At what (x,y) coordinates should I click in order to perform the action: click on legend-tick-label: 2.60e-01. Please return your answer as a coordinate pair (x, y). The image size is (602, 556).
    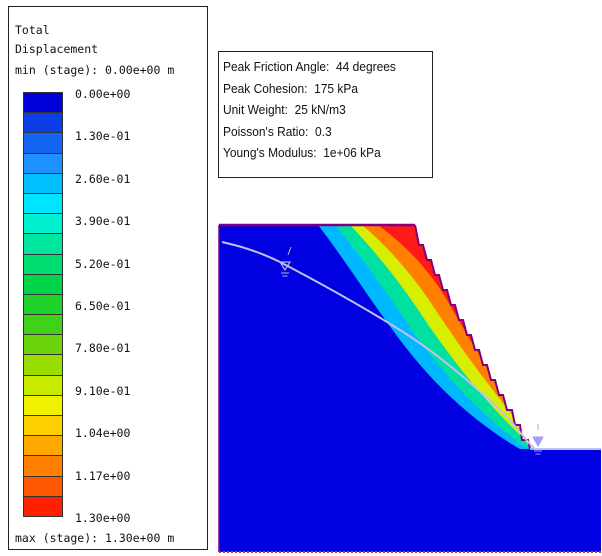
    Looking at the image, I should click on (103, 178).